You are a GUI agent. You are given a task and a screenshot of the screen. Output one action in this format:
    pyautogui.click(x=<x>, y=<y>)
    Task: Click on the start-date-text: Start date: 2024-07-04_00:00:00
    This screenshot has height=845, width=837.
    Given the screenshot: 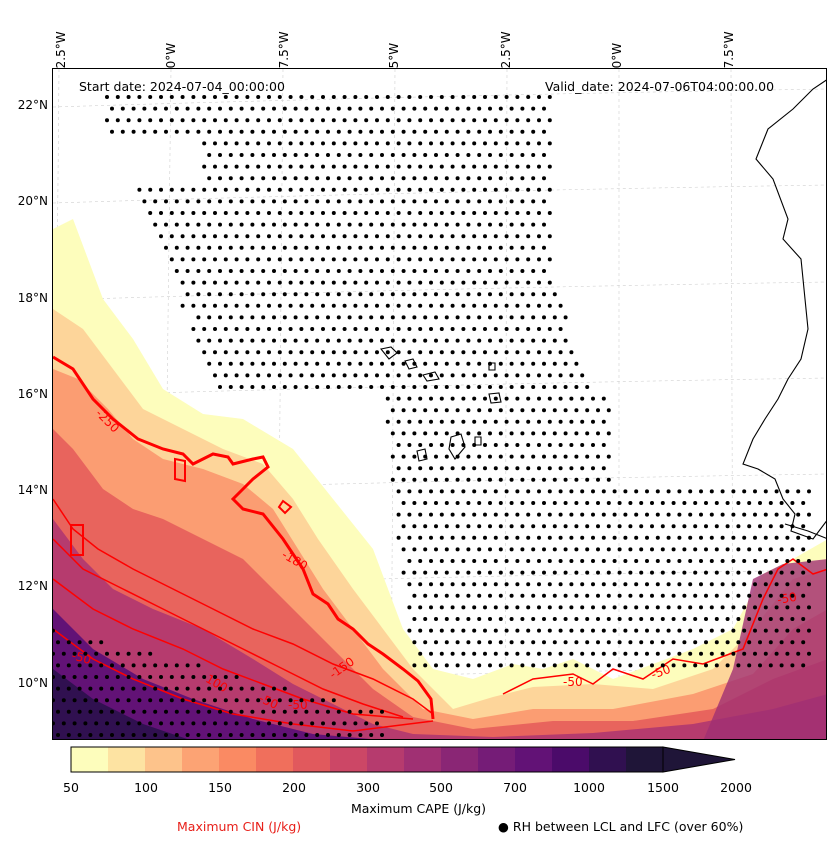 What is the action you would take?
    pyautogui.click(x=182, y=86)
    